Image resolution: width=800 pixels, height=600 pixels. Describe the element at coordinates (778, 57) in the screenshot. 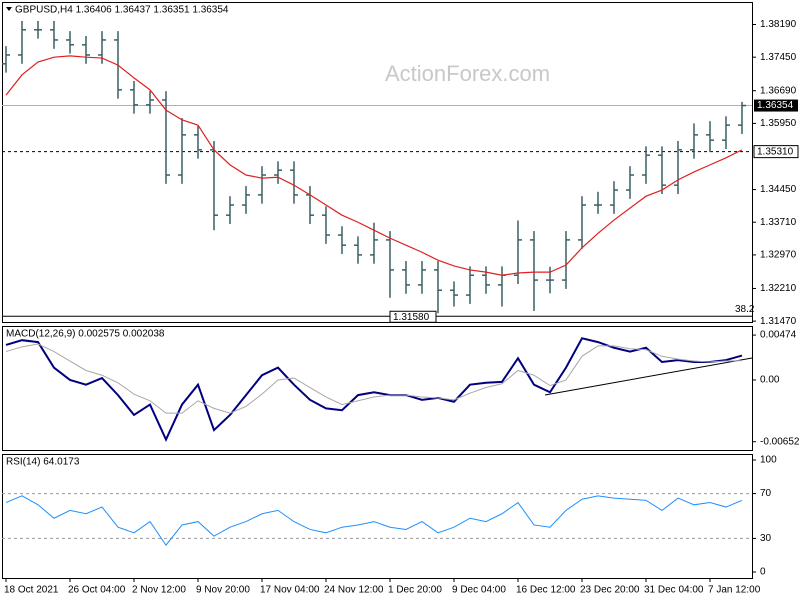

I see `y-tick-label: 1.37450` at that location.